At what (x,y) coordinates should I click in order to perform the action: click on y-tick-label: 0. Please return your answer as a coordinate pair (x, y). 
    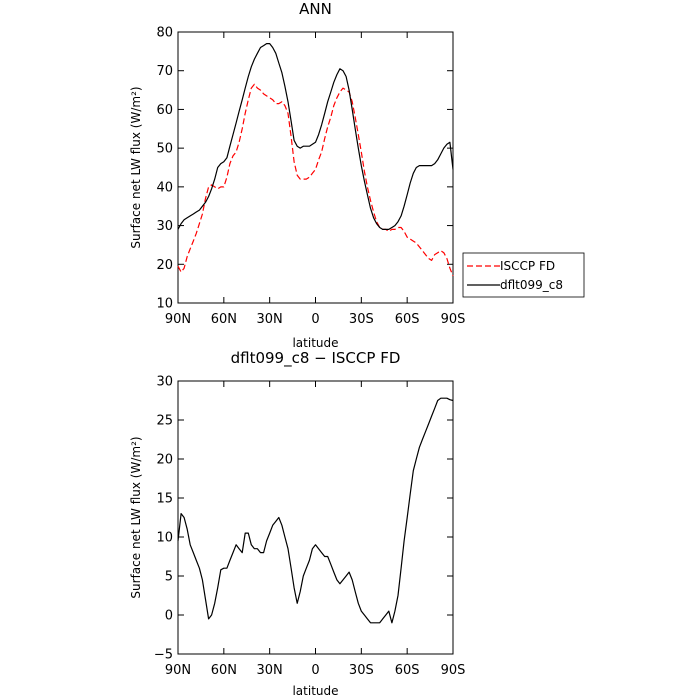
    Looking at the image, I should click on (169, 616).